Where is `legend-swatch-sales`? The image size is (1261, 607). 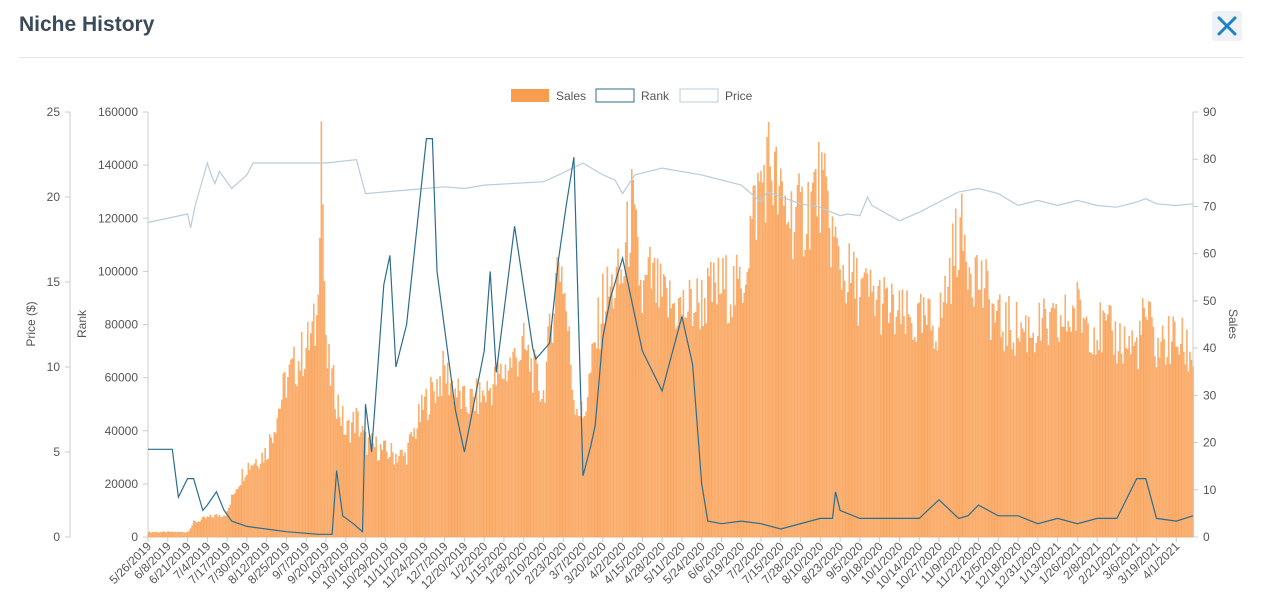 legend-swatch-sales is located at coordinates (530, 95).